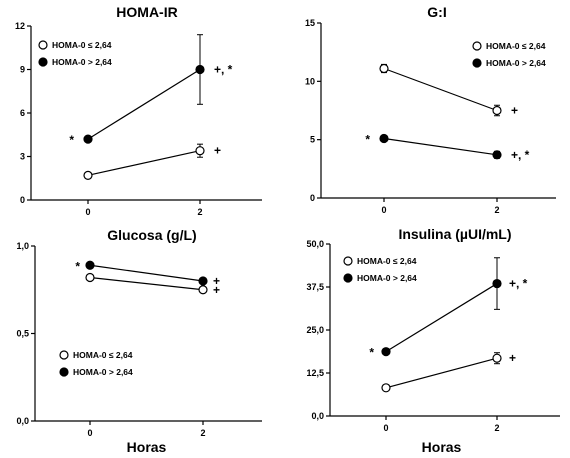 The width and height of the screenshot is (570, 458). Describe the element at coordinates (315, 287) in the screenshot. I see `y-tick-label: 37,5` at that location.